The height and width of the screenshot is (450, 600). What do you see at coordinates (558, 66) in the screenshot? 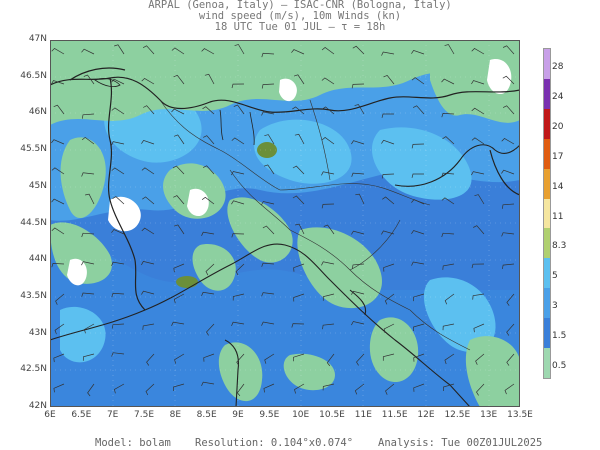
I see `colorbar-level-label: 28` at bounding box center [558, 66].